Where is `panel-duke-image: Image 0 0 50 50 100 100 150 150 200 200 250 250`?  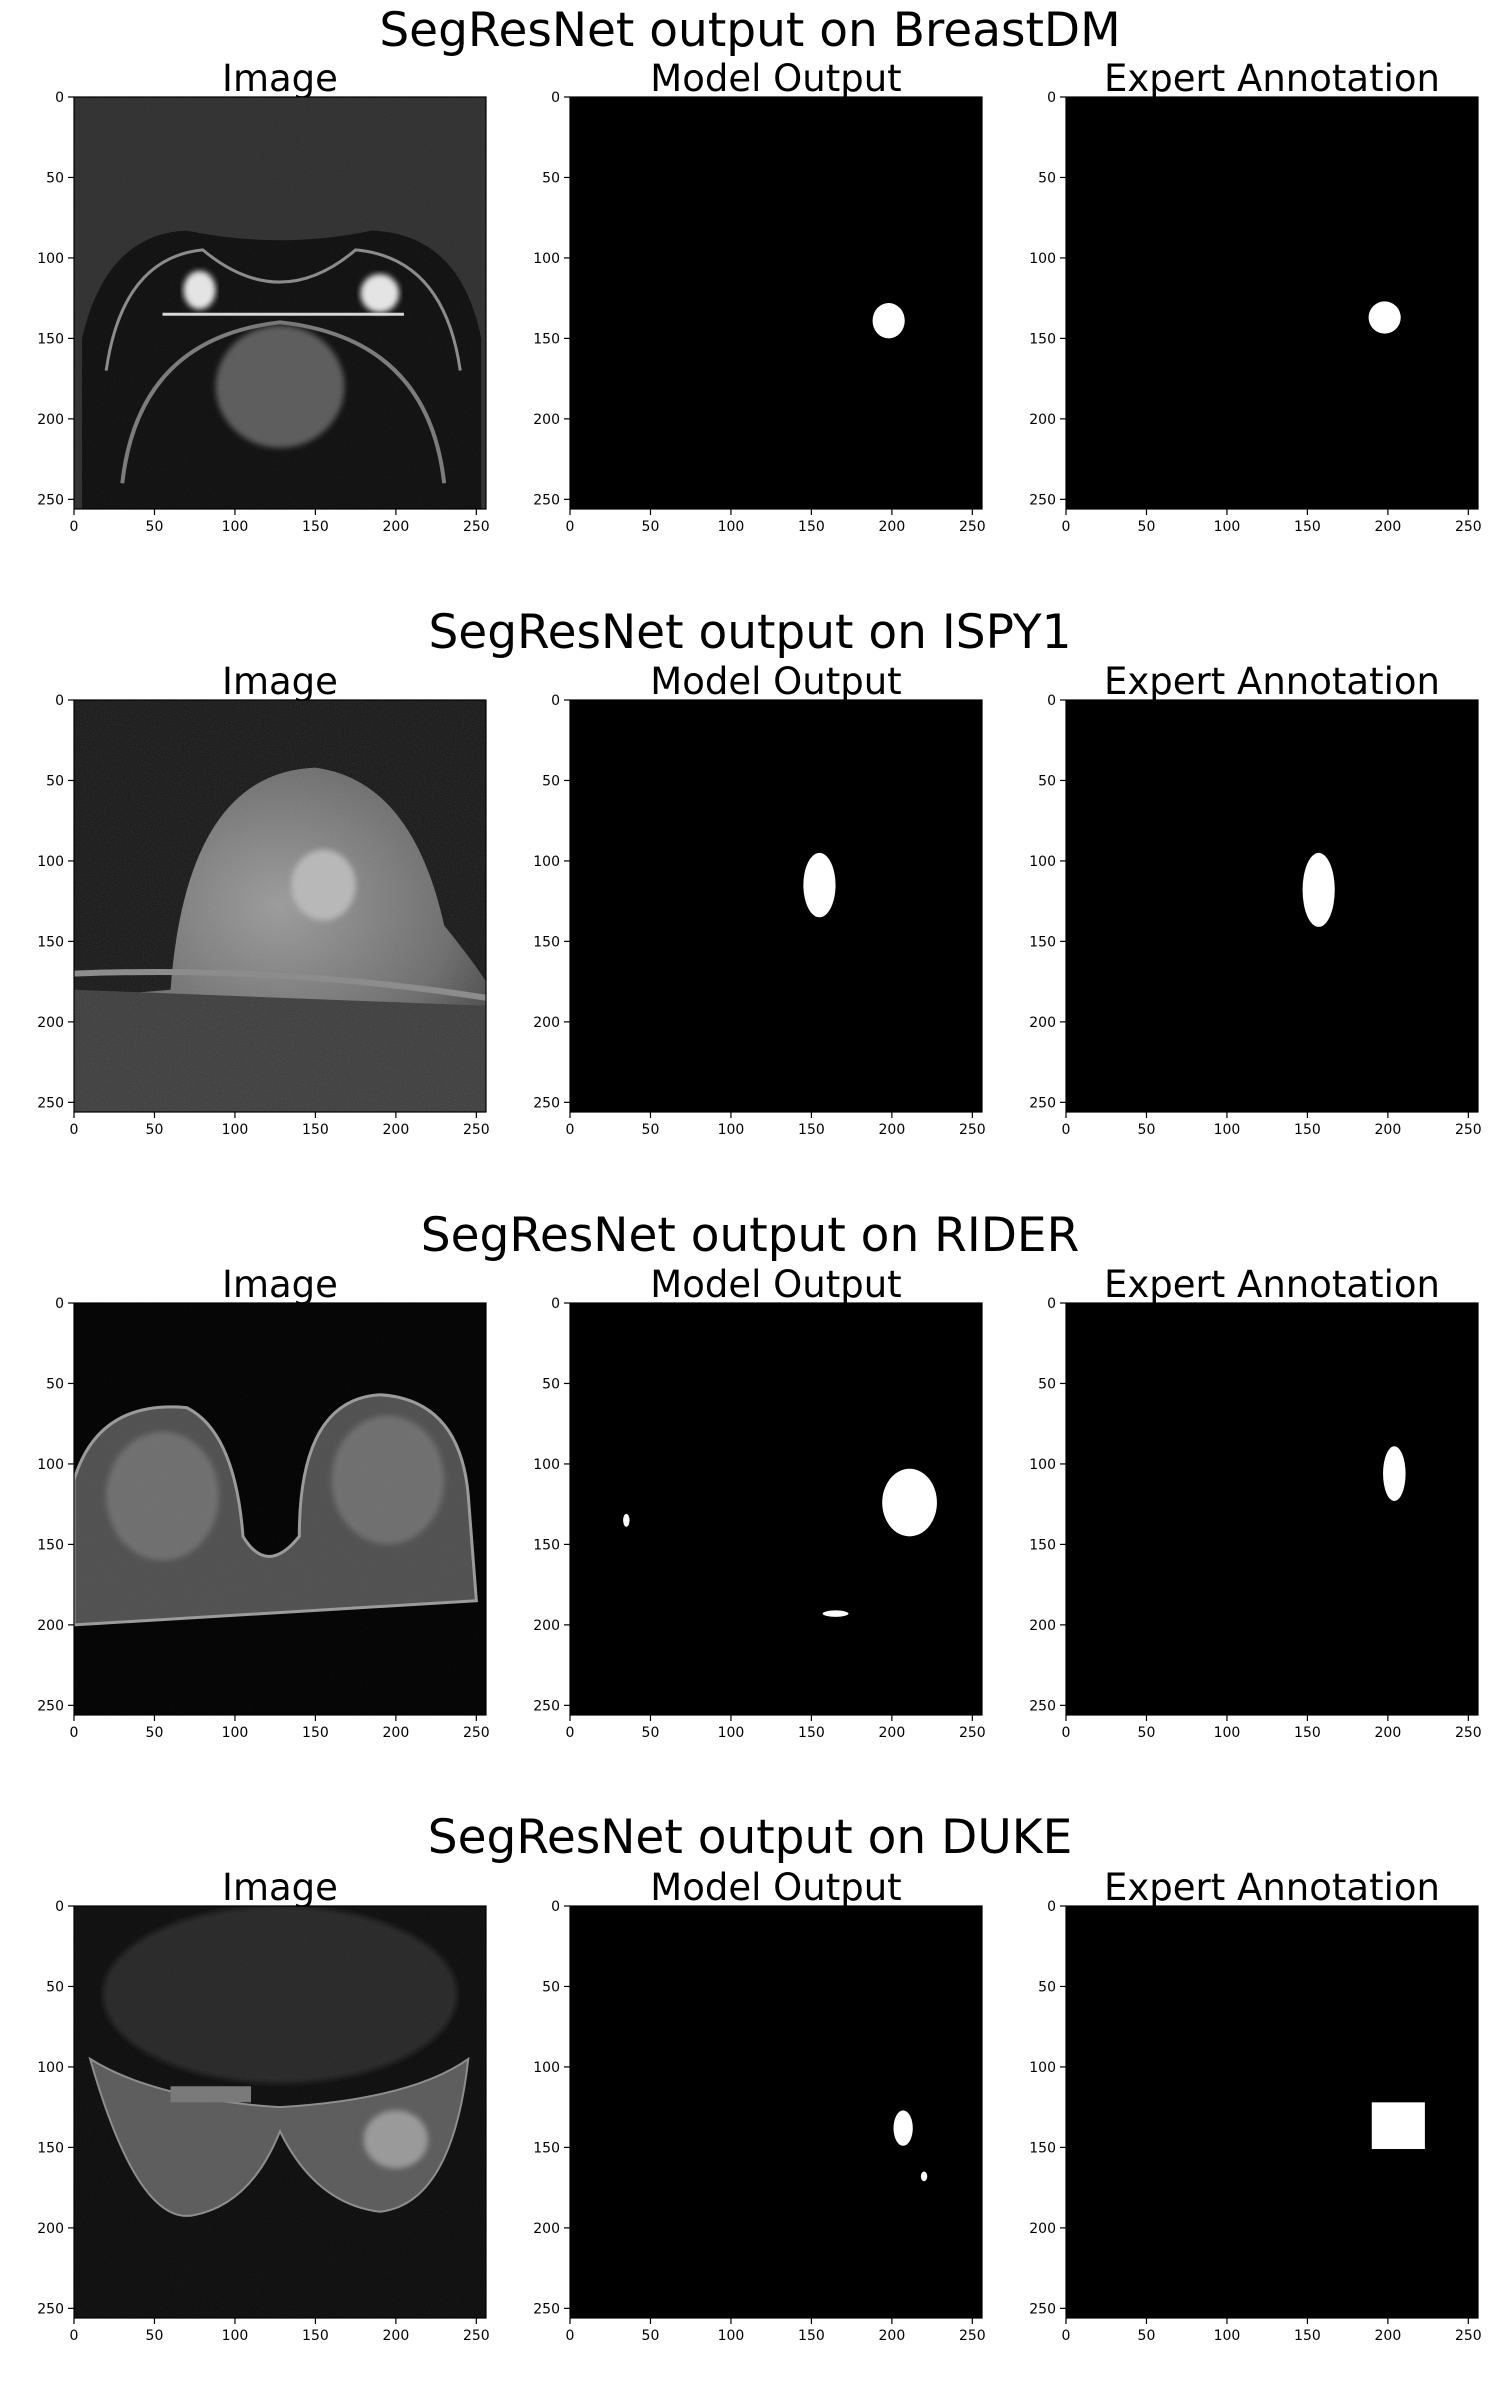
panel-duke-image: Image 0 0 50 50 100 100 150 150 200 200 250 250 is located at coordinates (263, 2105).